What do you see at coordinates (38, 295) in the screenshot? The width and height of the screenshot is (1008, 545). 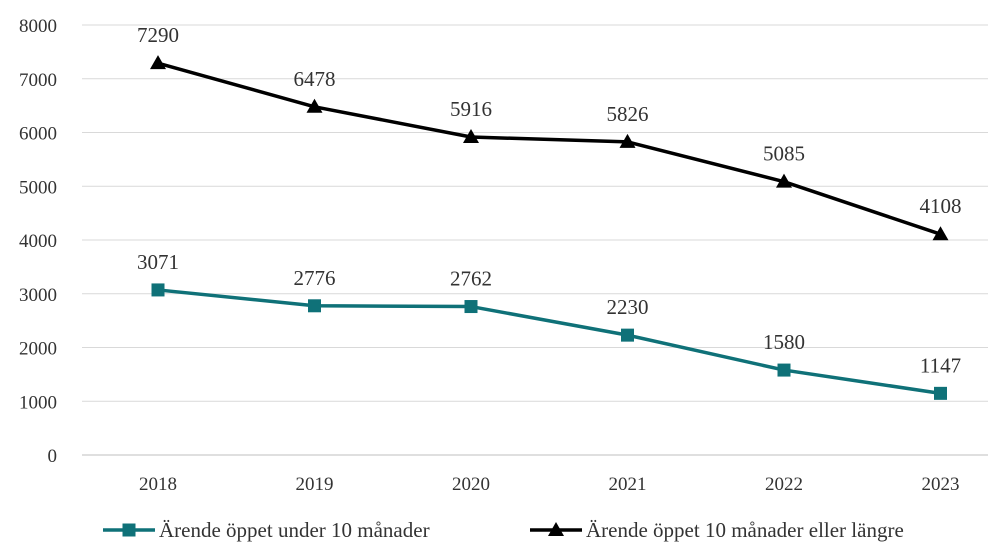 I see `y-tick-label: 3000` at bounding box center [38, 295].